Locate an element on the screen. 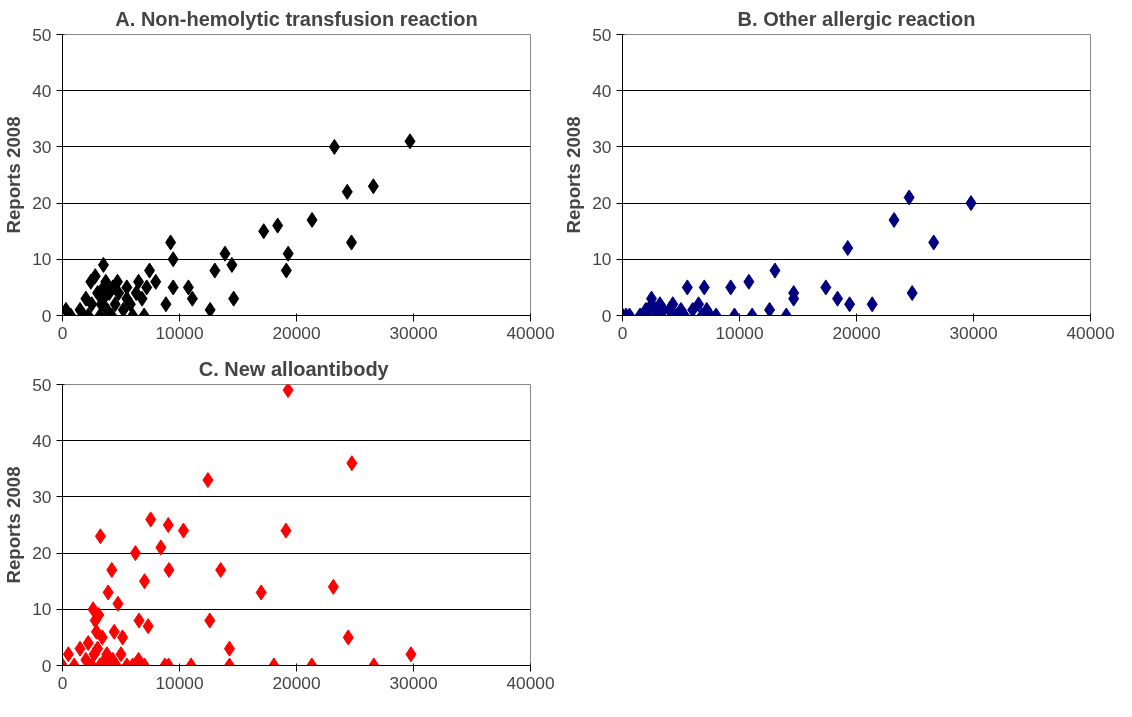  chart-title: C. New alloantibody is located at coordinates (294, 368).